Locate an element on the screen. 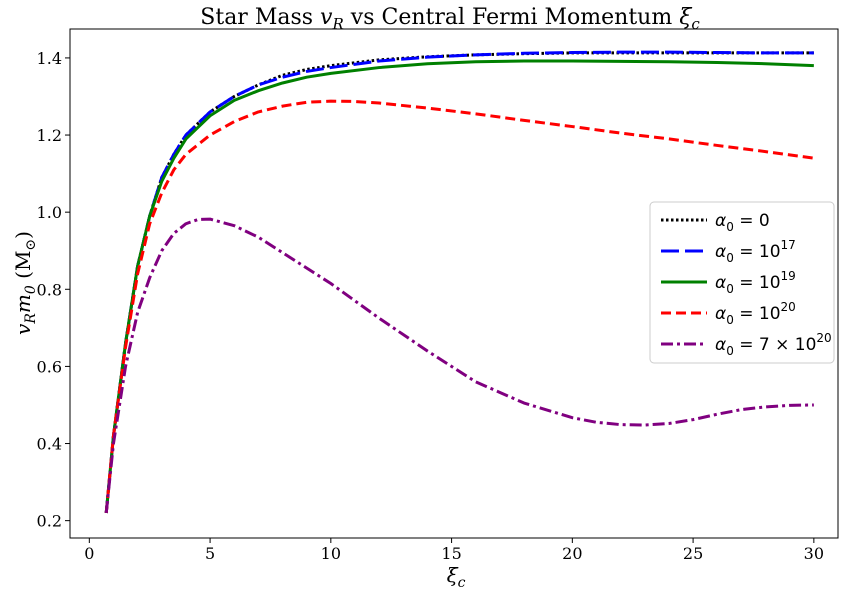 Image resolution: width=843 pixels, height=589 pixels. y-tick-label: 0.4 is located at coordinates (49, 444).